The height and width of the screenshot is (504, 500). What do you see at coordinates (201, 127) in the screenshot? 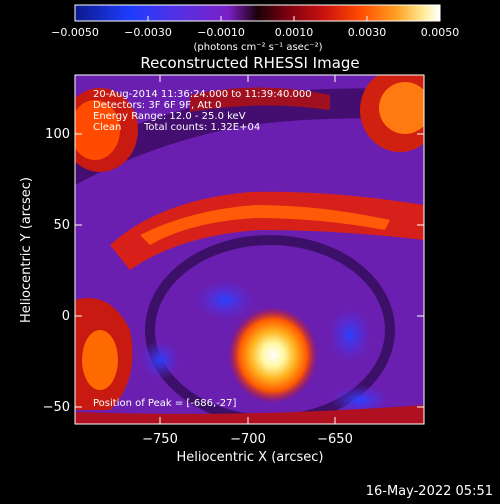
I see `info-counts: Total counts: 1.32E+04` at bounding box center [201, 127].